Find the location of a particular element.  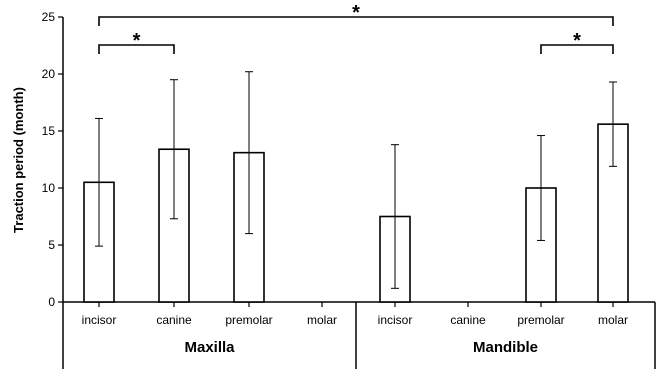

y-axis-label: Traction period (month) is located at coordinates (18, 160).